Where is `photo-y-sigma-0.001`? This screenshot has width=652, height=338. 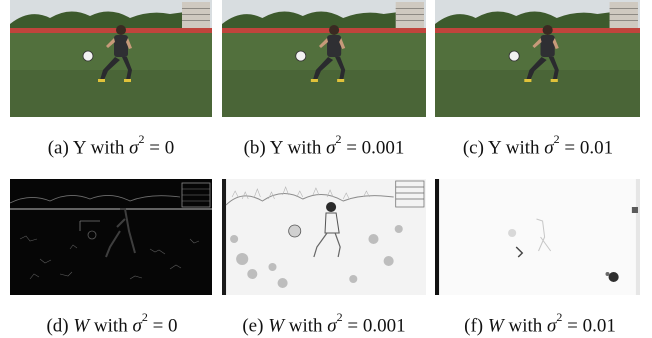 photo-y-sigma-0.001 is located at coordinates (324, 58).